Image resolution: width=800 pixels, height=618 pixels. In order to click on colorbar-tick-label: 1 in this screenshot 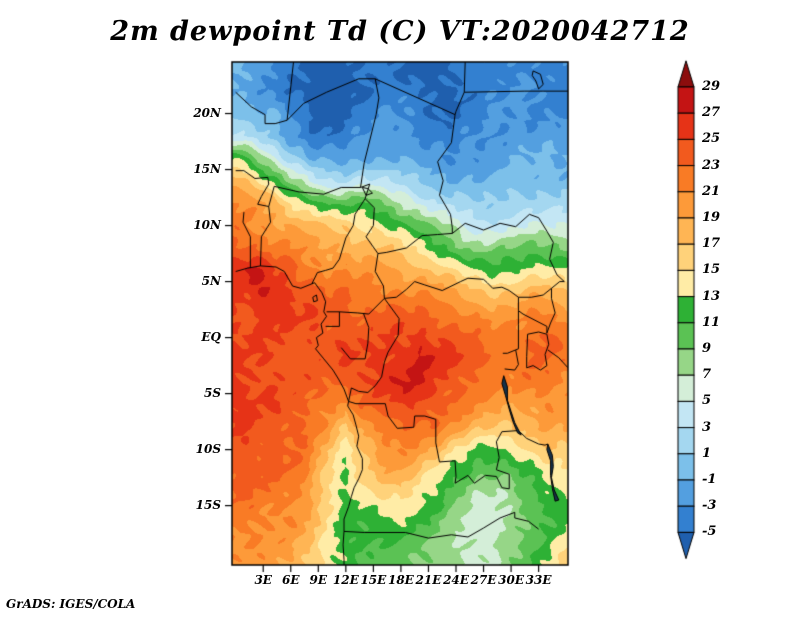, I will do `click(707, 453)`.